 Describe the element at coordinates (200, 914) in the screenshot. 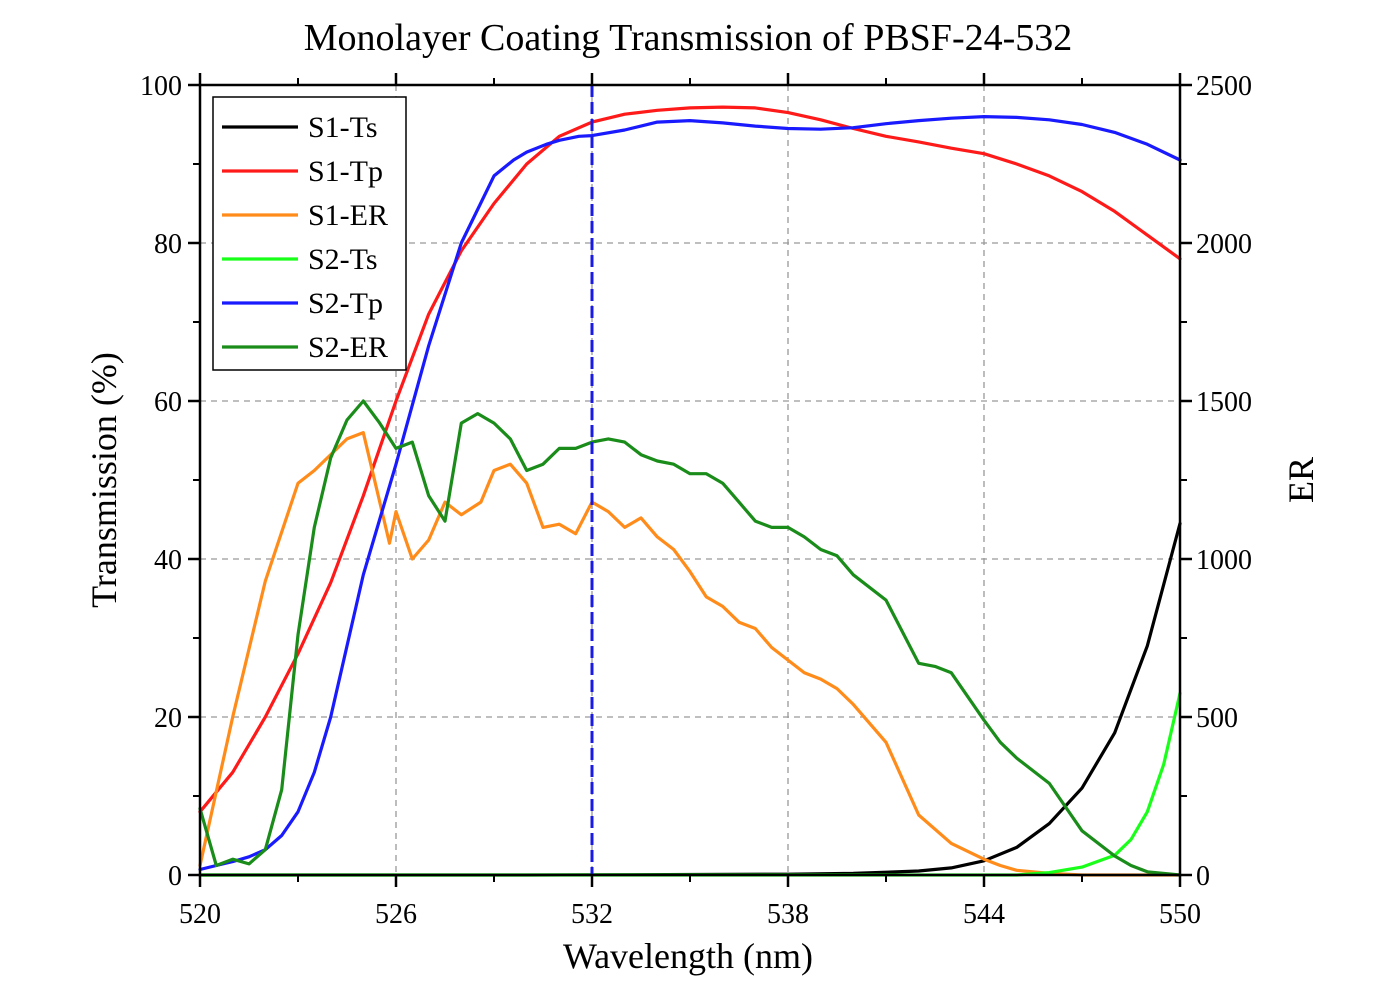

I see `x-tick-label: 520` at that location.